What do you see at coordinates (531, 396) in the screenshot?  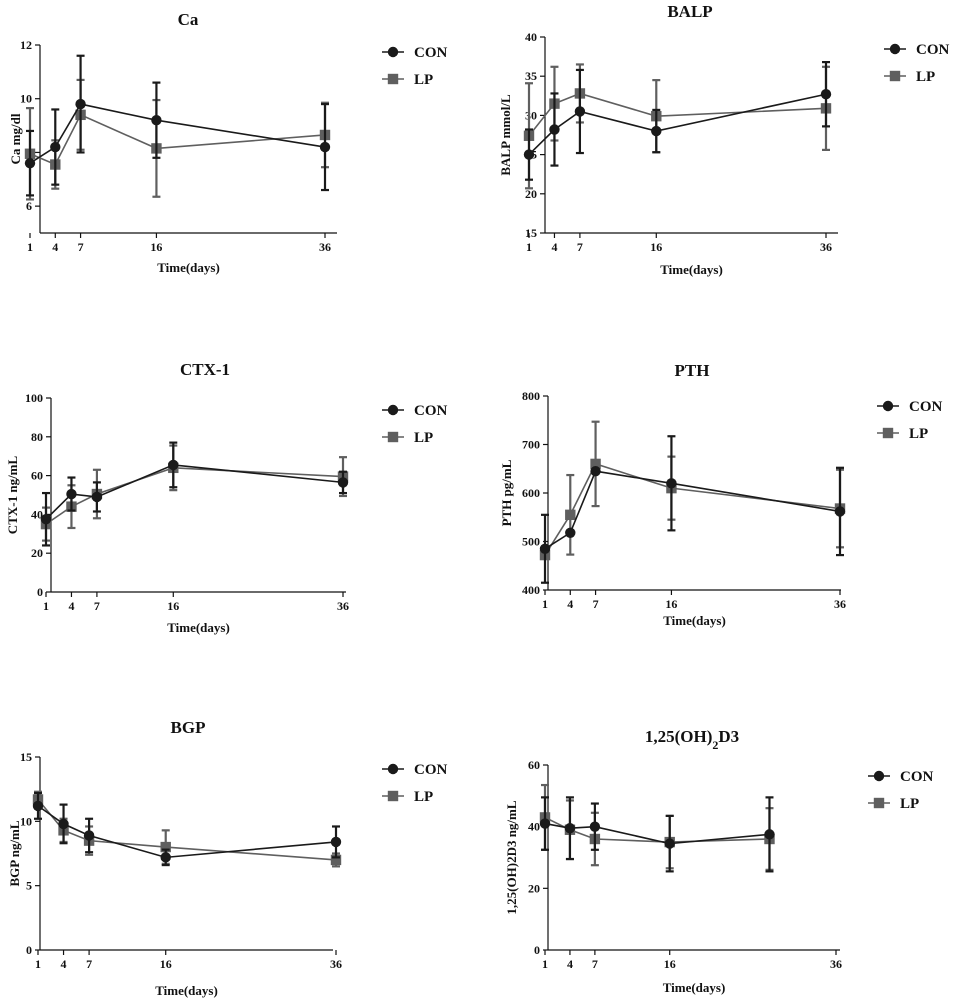 I see `y-tick-label: 800` at bounding box center [531, 396].